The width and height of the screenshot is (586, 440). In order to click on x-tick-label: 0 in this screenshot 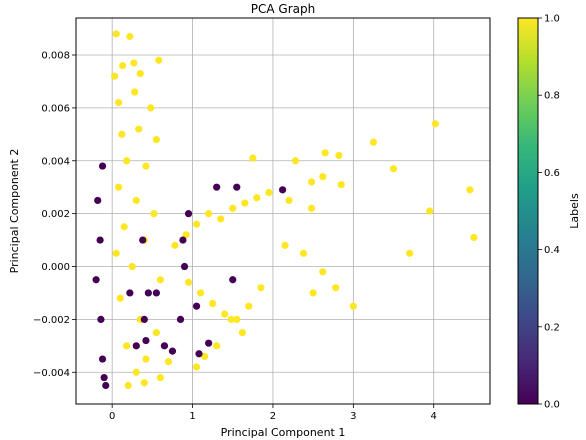, I will do `click(112, 416)`.